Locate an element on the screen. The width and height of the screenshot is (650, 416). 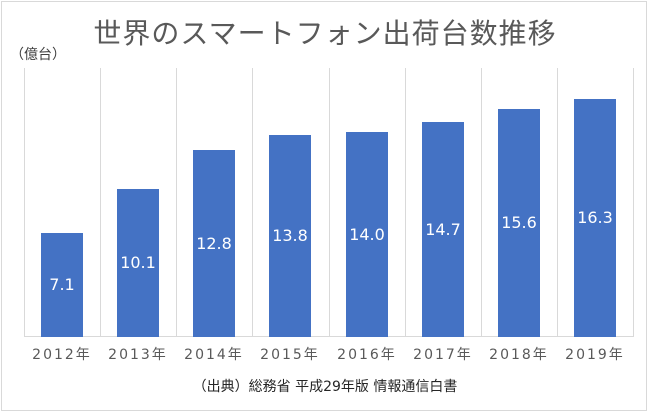
bar-2013年: 10.1 is located at coordinates (138, 263).